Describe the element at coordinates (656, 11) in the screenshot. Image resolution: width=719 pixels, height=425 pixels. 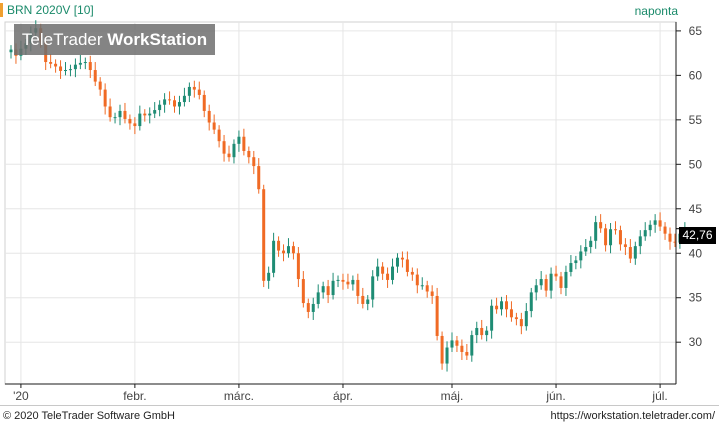
I see `period-label: naponta` at that location.